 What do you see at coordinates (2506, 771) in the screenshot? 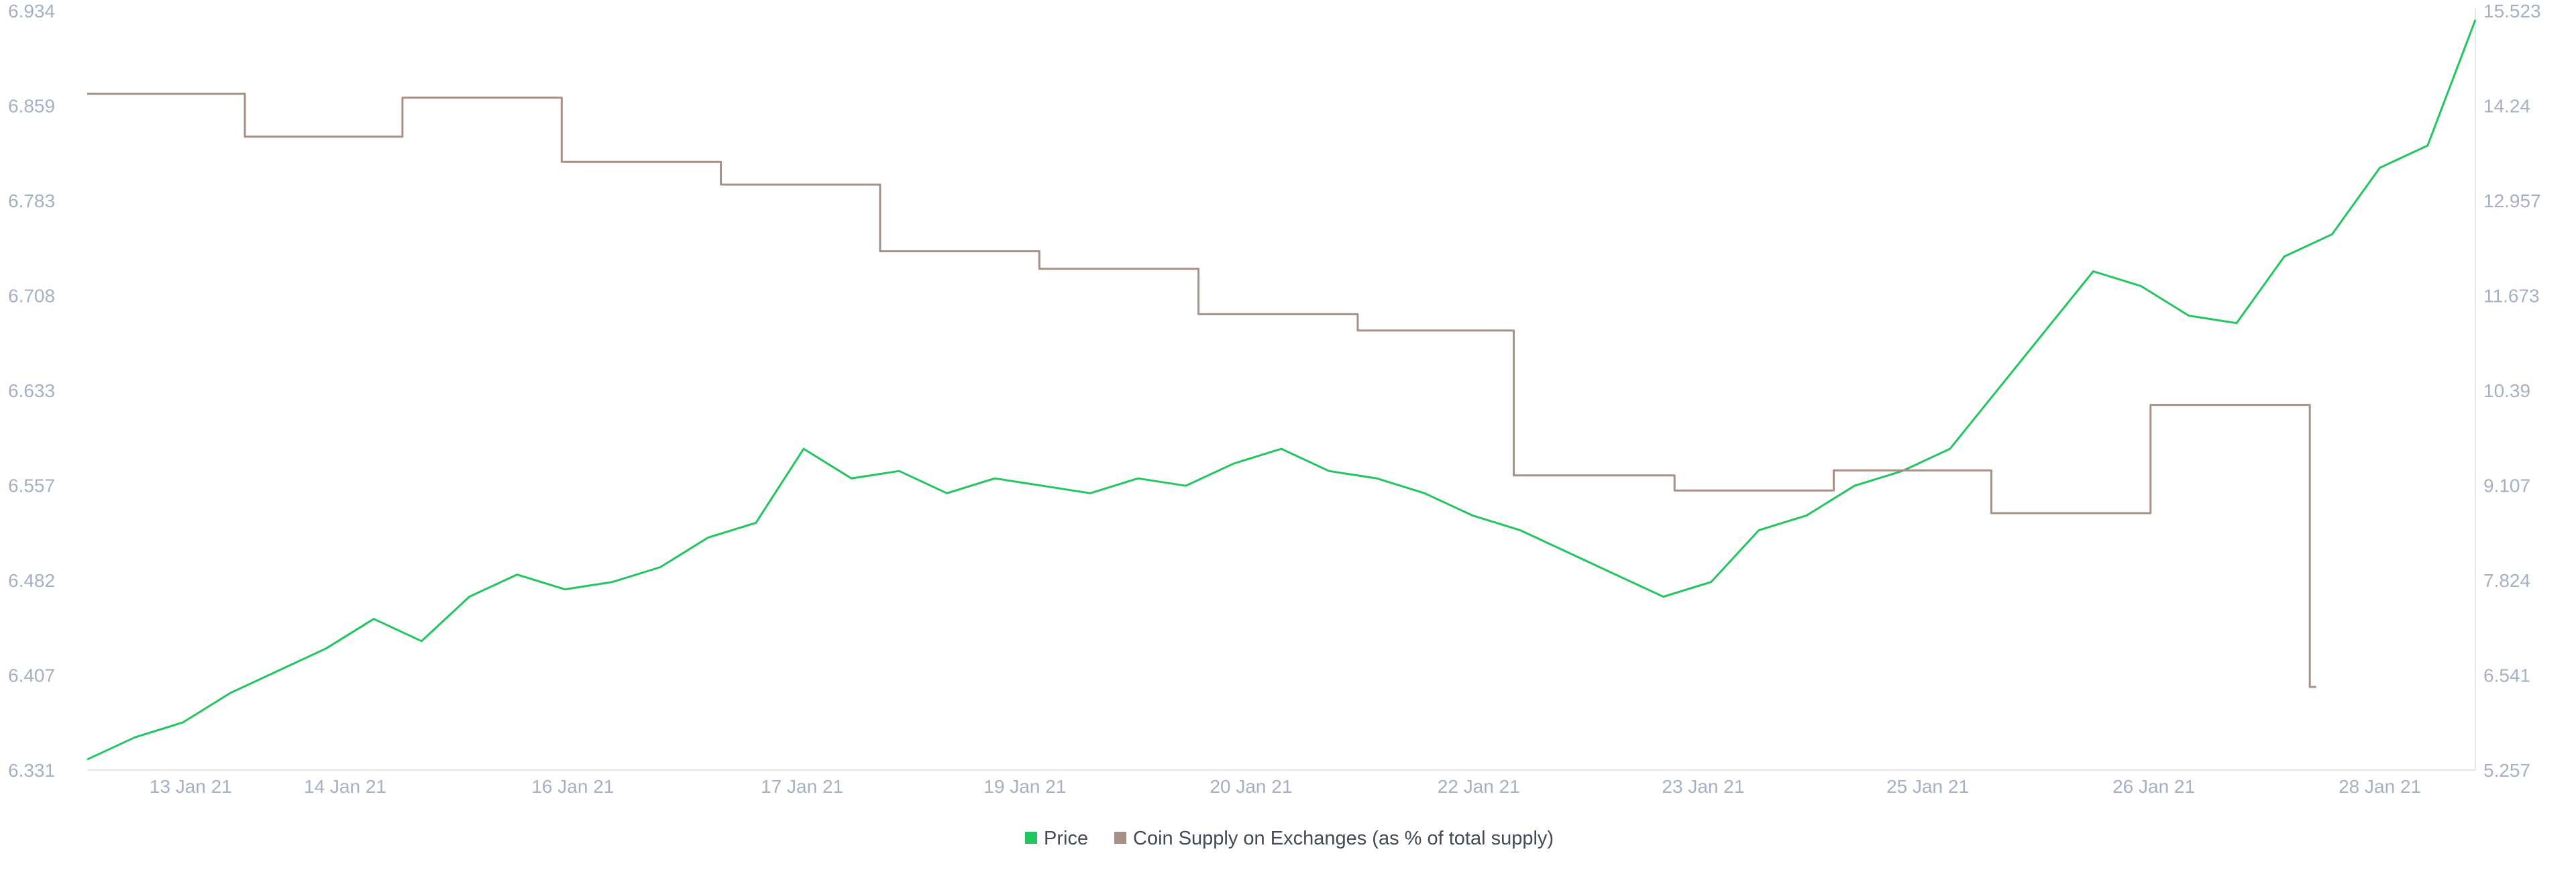
I see `right-tick-label: 5.257` at bounding box center [2506, 771].